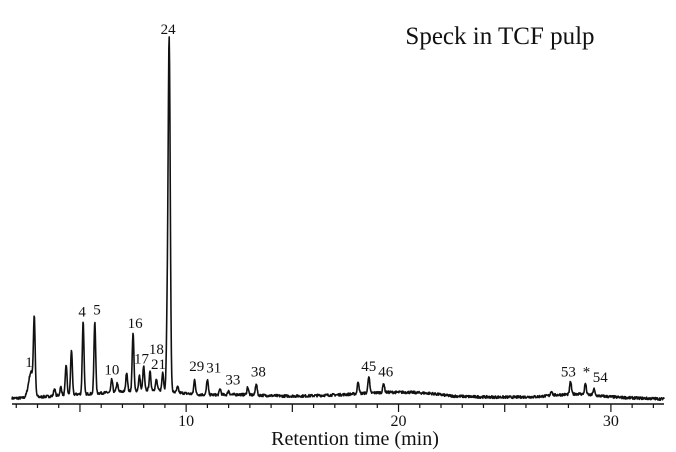 The width and height of the screenshot is (676, 452). I want to click on peak-label: 10, so click(111, 371).